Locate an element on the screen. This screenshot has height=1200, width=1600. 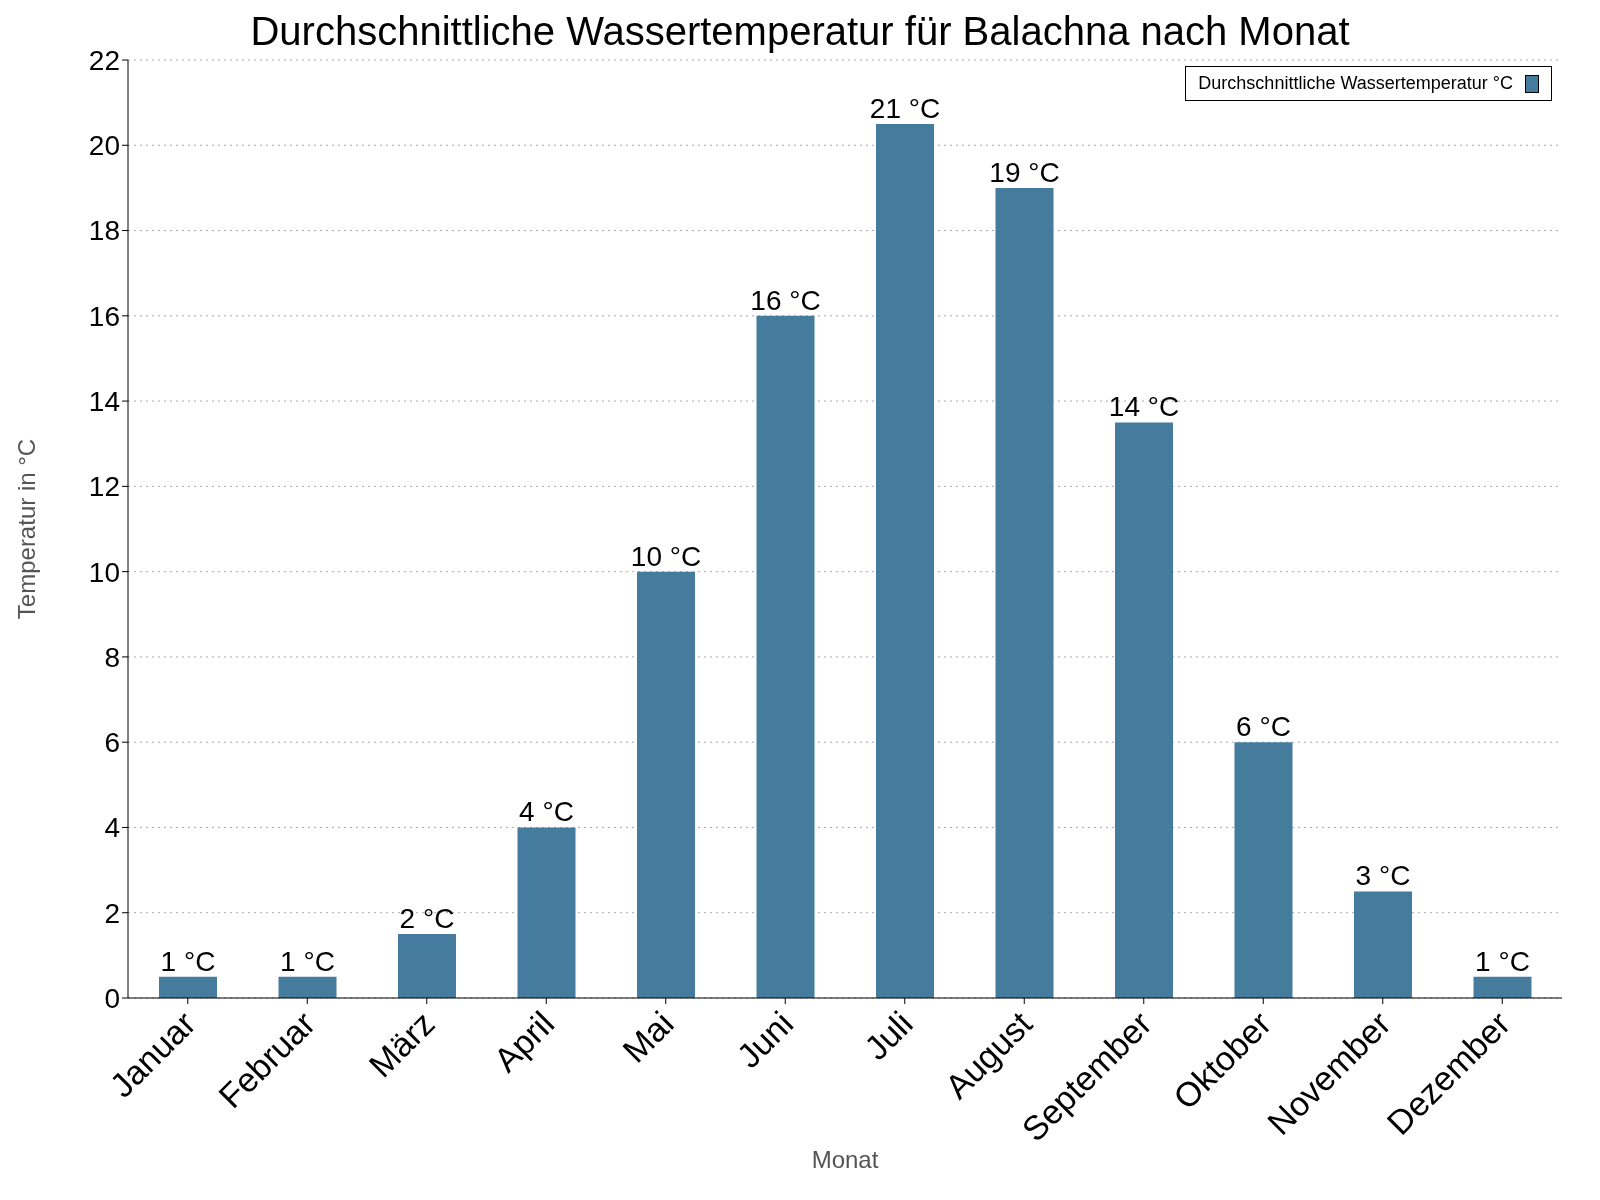
data-label: 16 °C is located at coordinates (785, 300).